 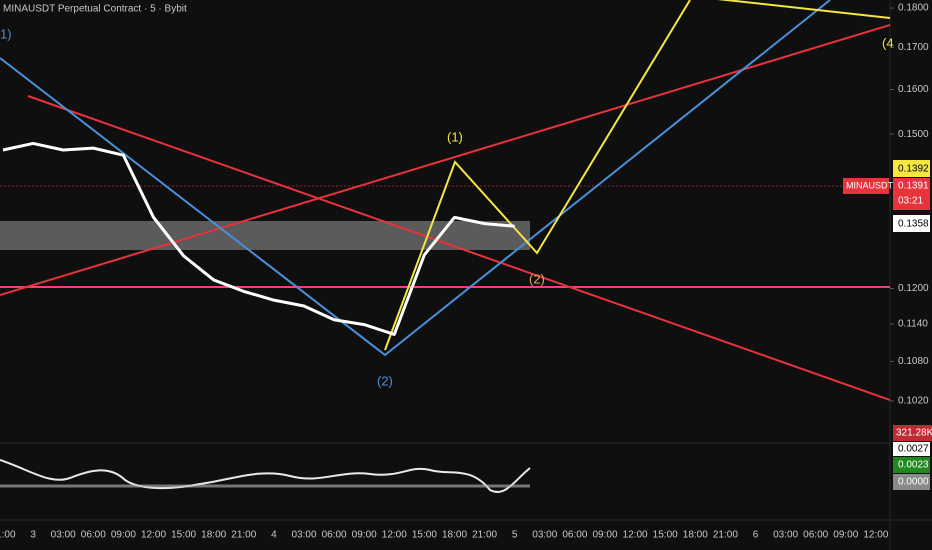 I want to click on volume-tag, so click(x=912, y=433).